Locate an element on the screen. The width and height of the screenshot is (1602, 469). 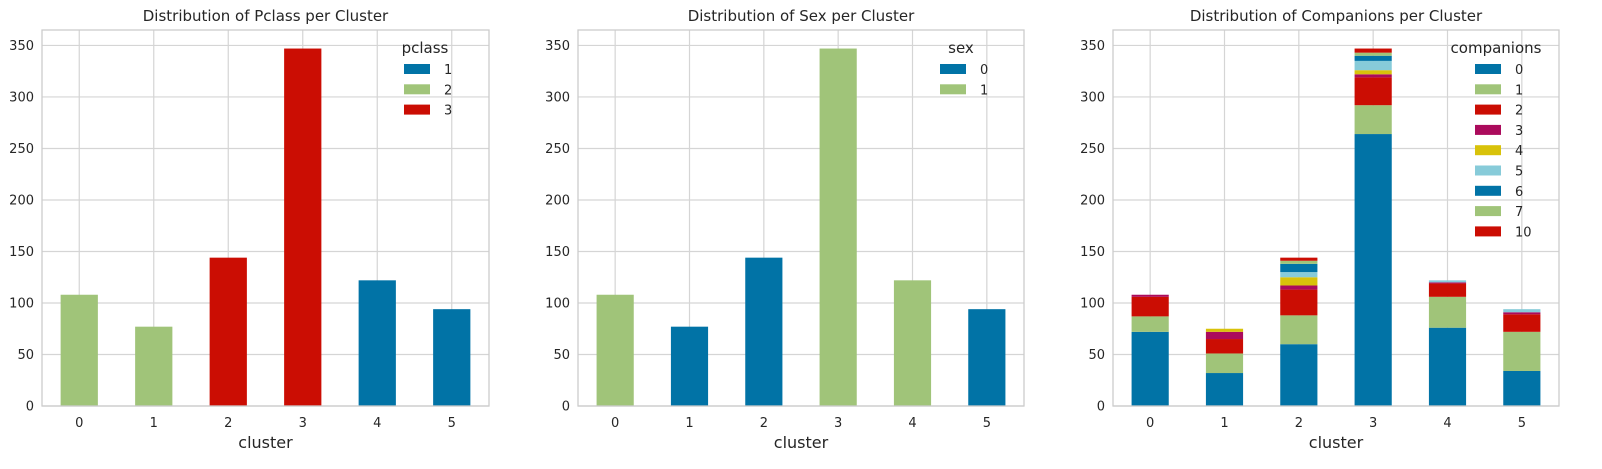
chart-title: Distribution of Companions per Cluster is located at coordinates (1336, 16).